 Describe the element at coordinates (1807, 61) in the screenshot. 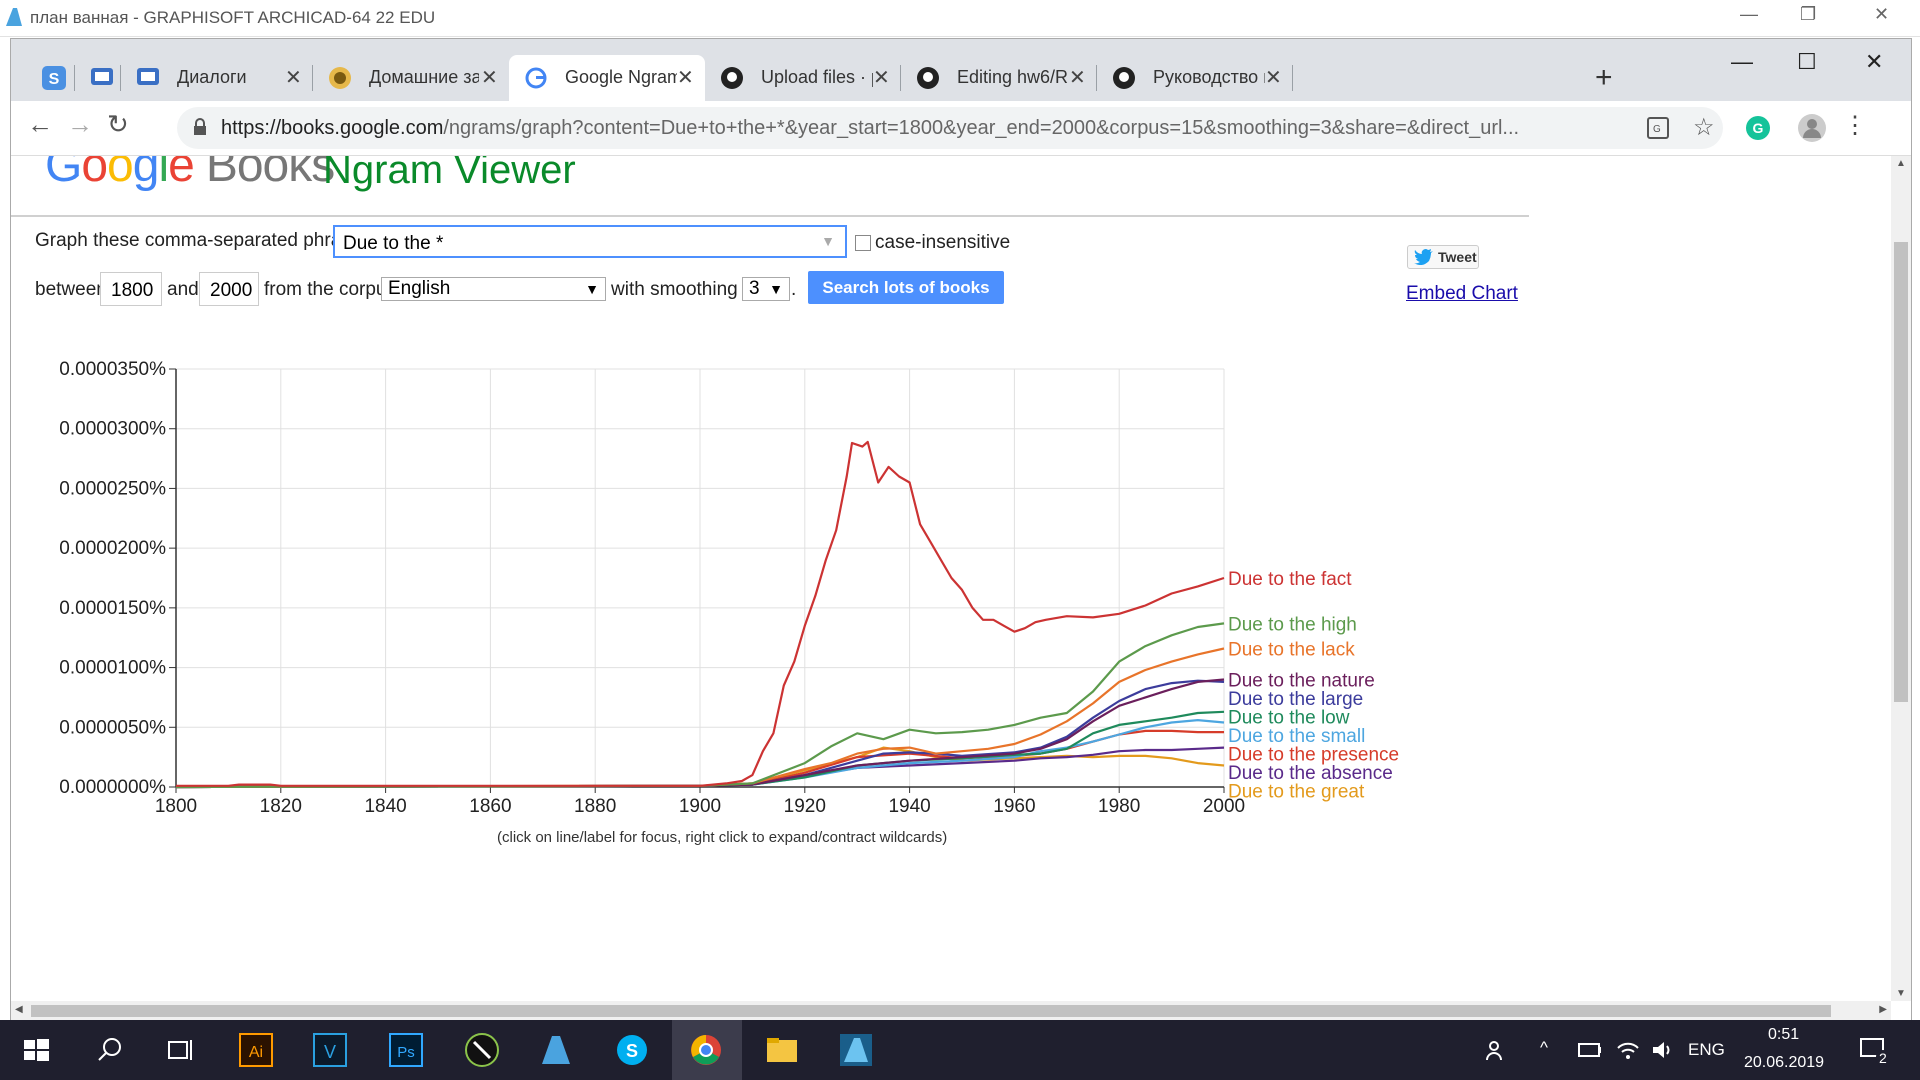

I see `maximize-icon: ☐` at that location.